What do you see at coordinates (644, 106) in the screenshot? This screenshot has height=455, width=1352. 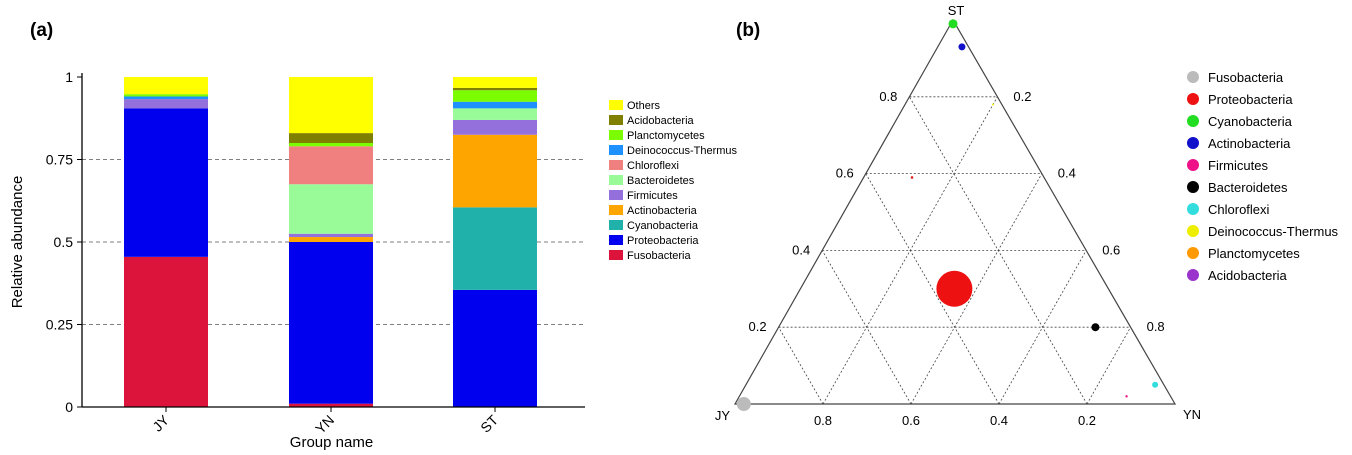 I see `legend-label: Others` at bounding box center [644, 106].